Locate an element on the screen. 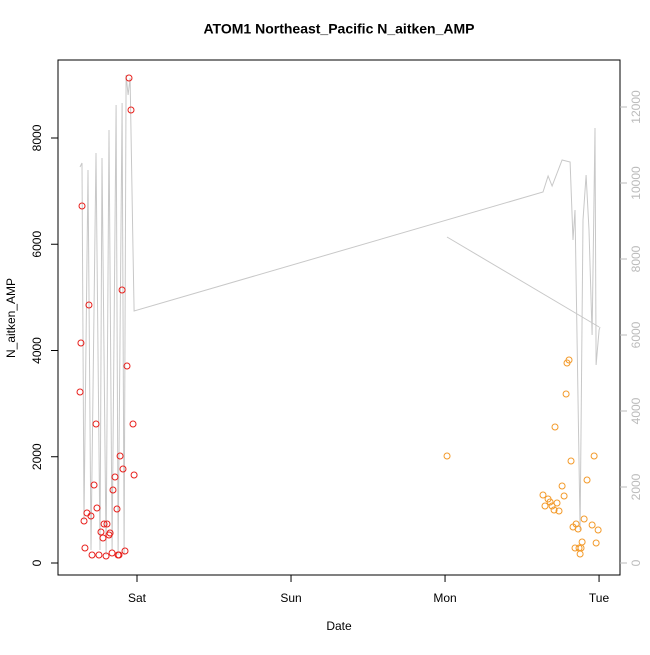 The image size is (650, 655). y-tick-label: 6000 is located at coordinates (37, 244).